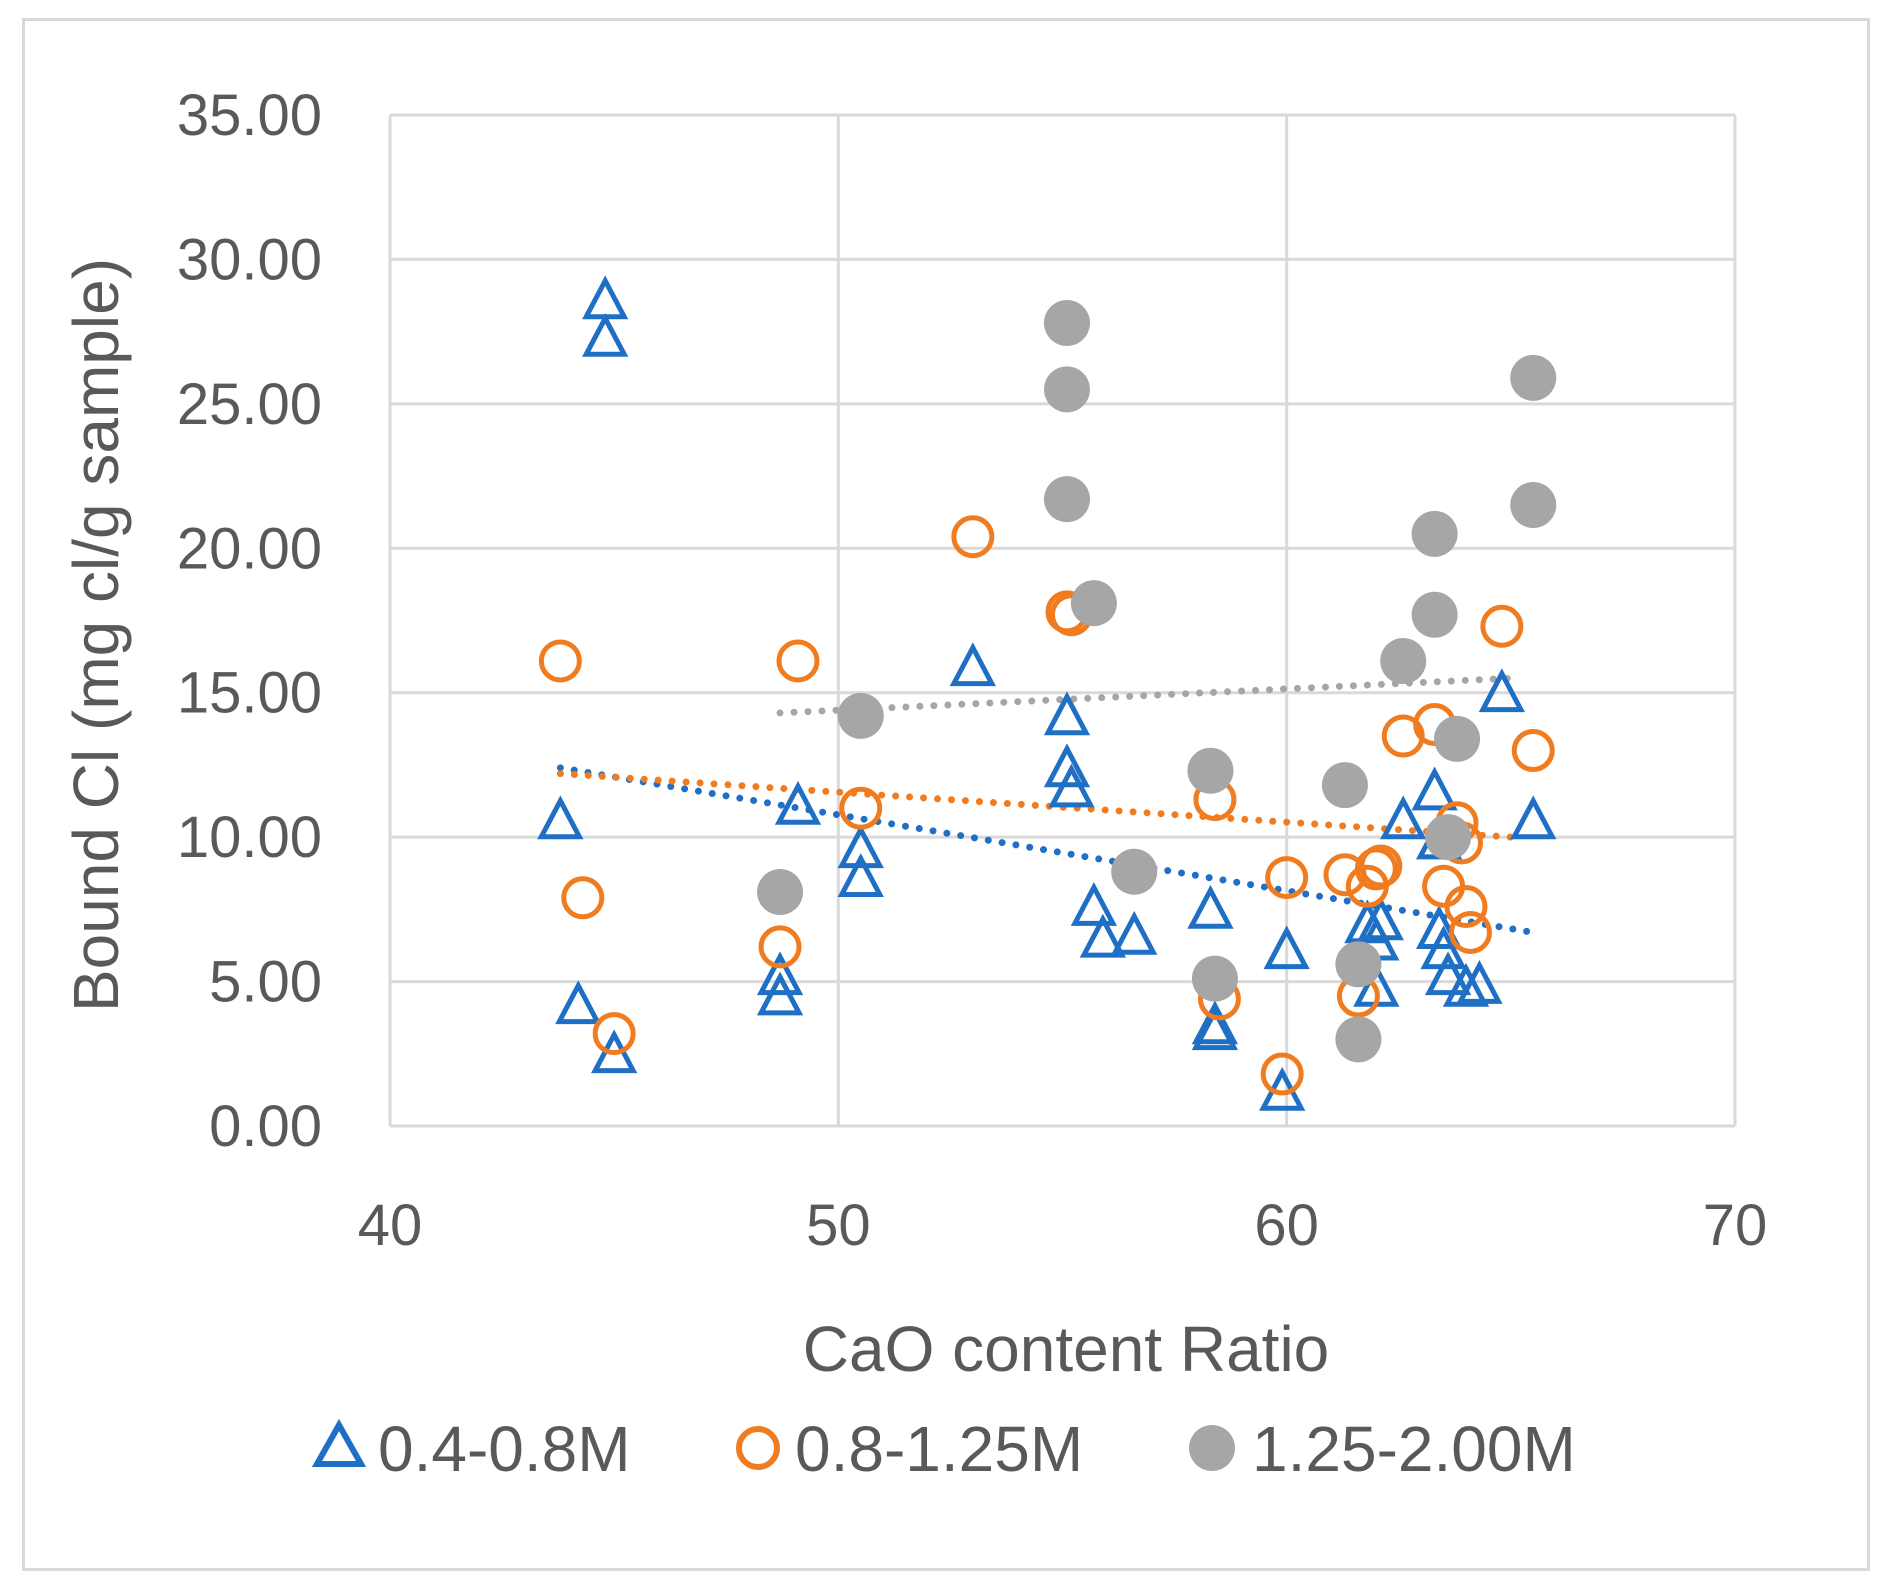 The height and width of the screenshot is (1591, 1892). What do you see at coordinates (838, 1225) in the screenshot?
I see `x-tick-label: 50` at bounding box center [838, 1225].